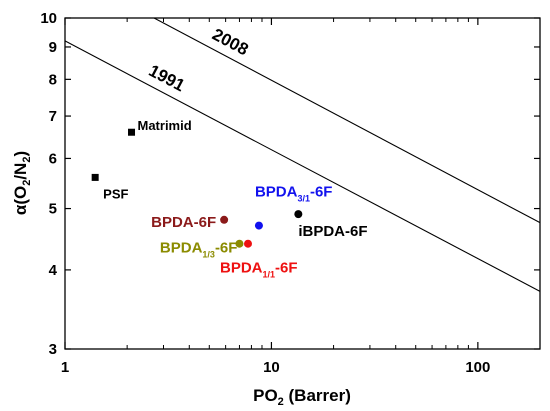  Describe the element at coordinates (53, 79) in the screenshot. I see `y-tick-label: 8` at that location.